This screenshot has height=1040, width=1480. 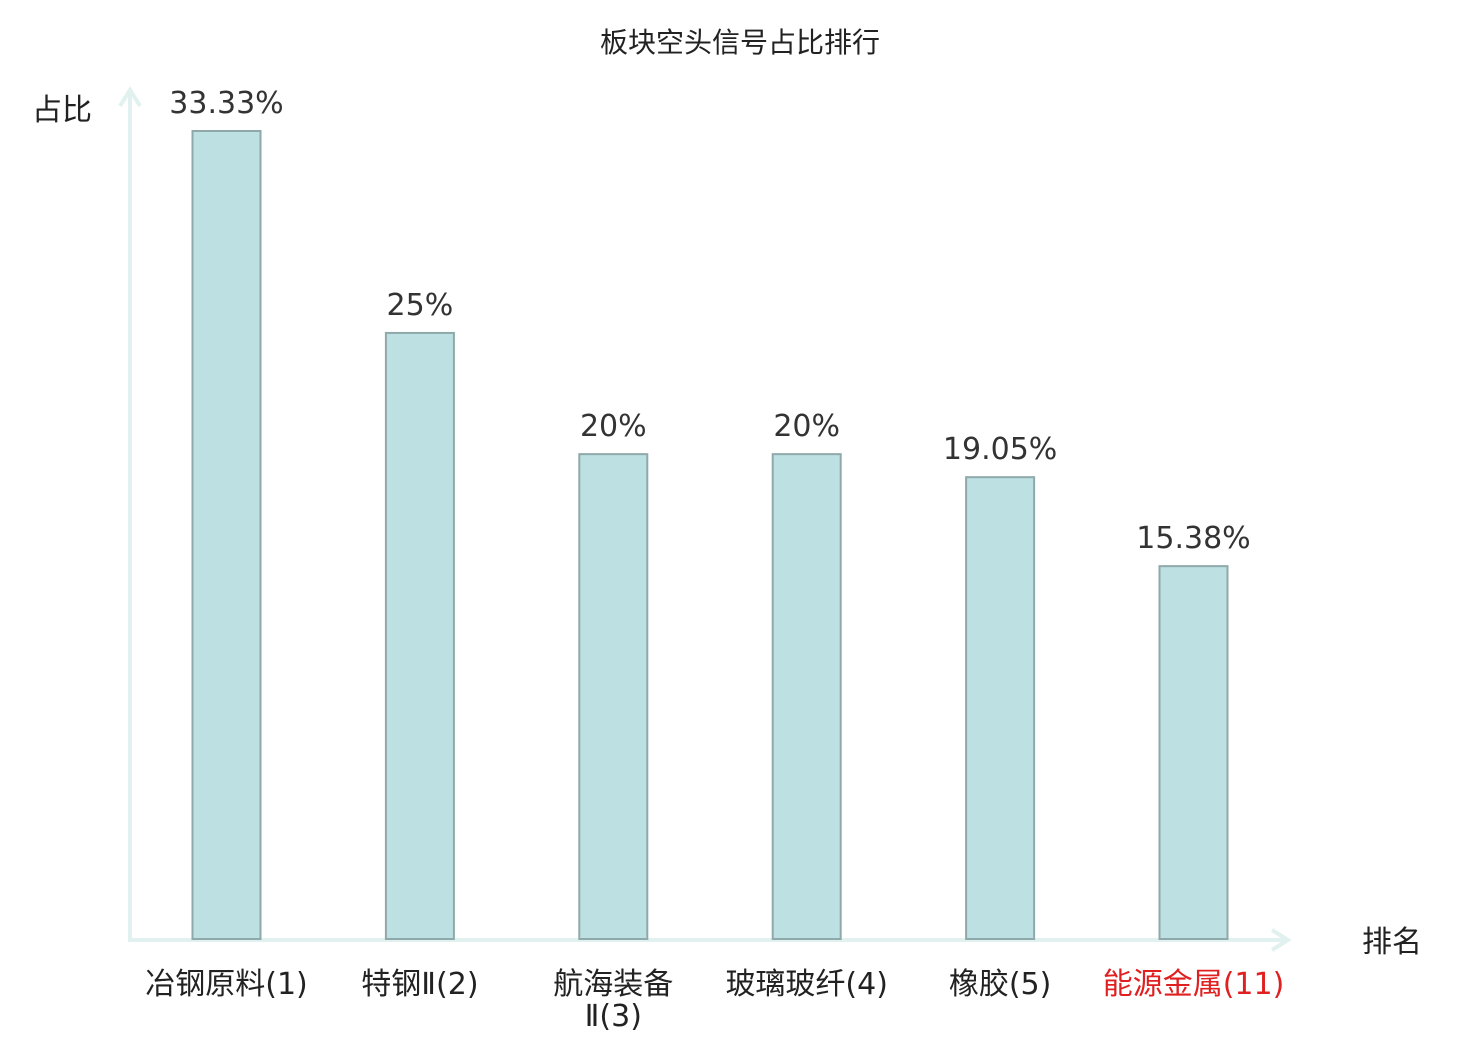 What do you see at coordinates (613, 984) in the screenshot?
I see `category-label-line: 航海装备` at bounding box center [613, 984].